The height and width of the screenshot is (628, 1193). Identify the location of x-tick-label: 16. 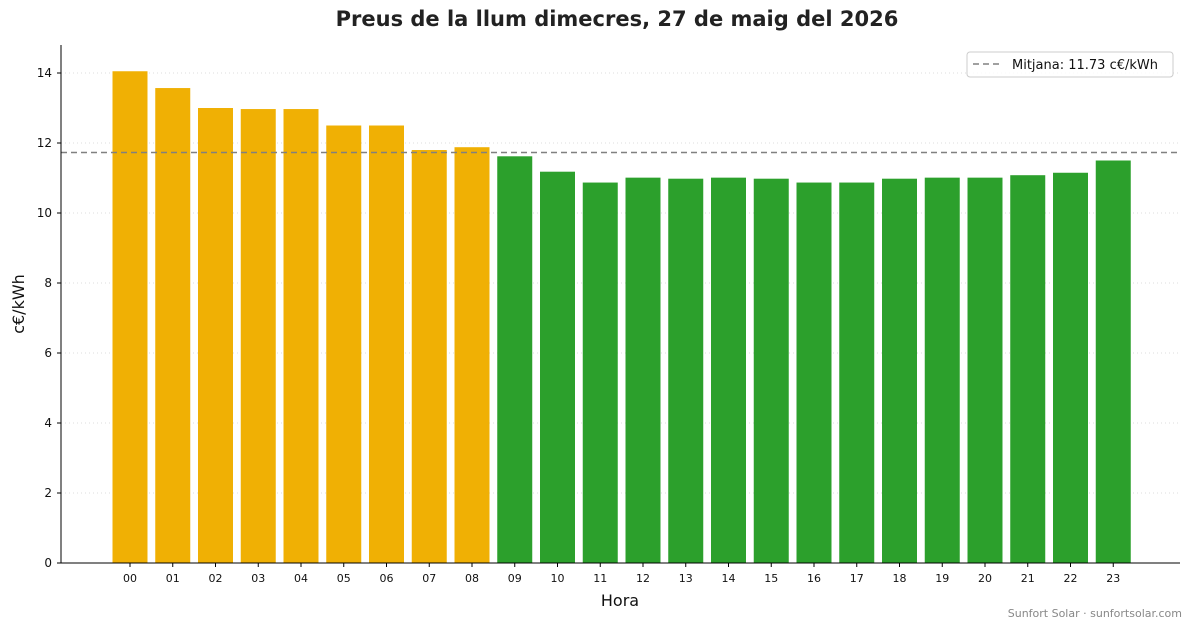
(814, 578).